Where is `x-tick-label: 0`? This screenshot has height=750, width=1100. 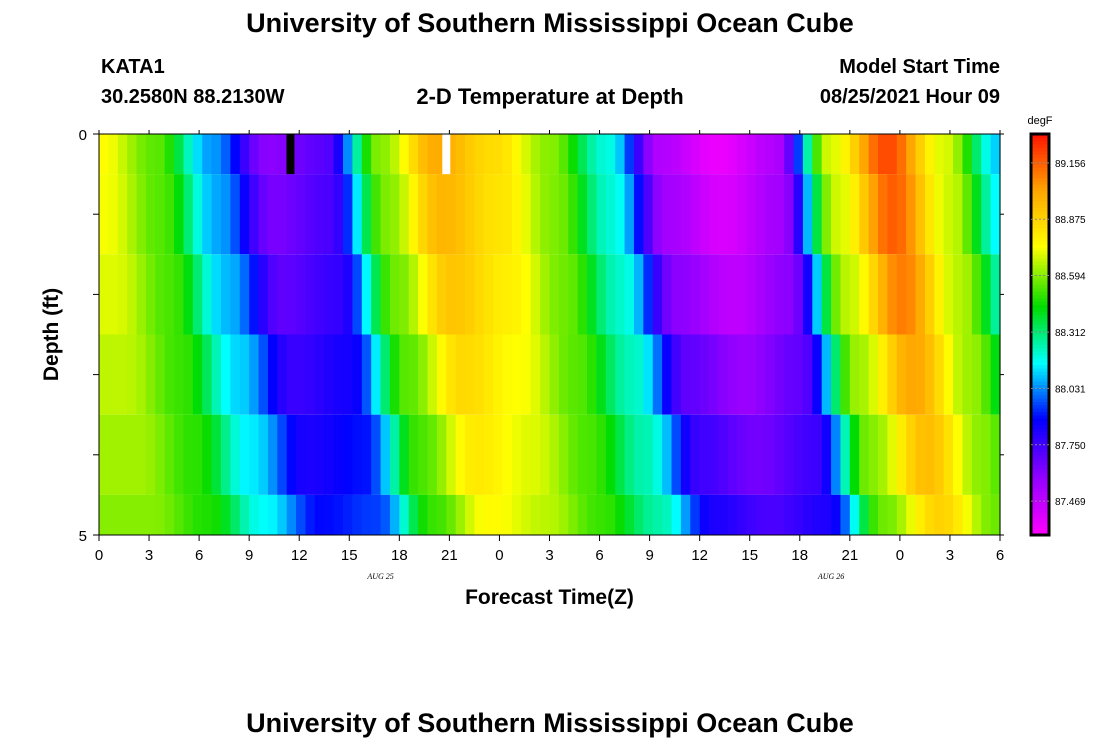
x-tick-label: 0 is located at coordinates (900, 555).